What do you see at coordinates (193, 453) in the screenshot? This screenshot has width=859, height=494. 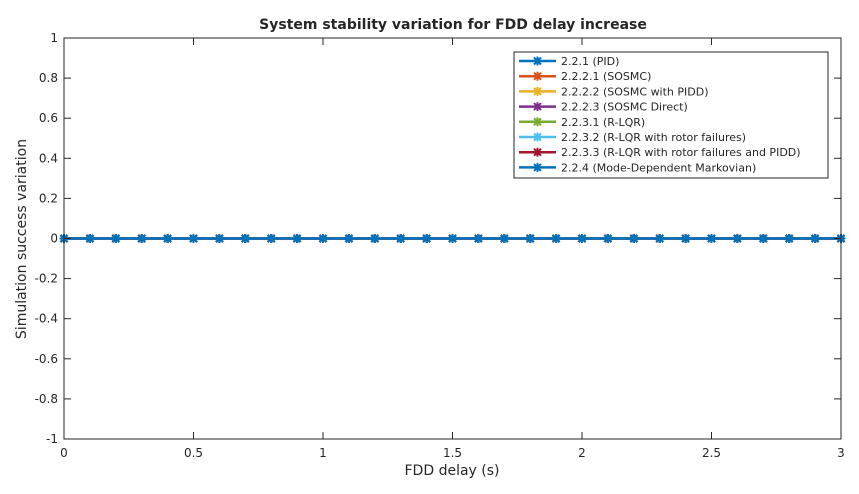 I see `x-tick-label: 0.5` at bounding box center [193, 453].